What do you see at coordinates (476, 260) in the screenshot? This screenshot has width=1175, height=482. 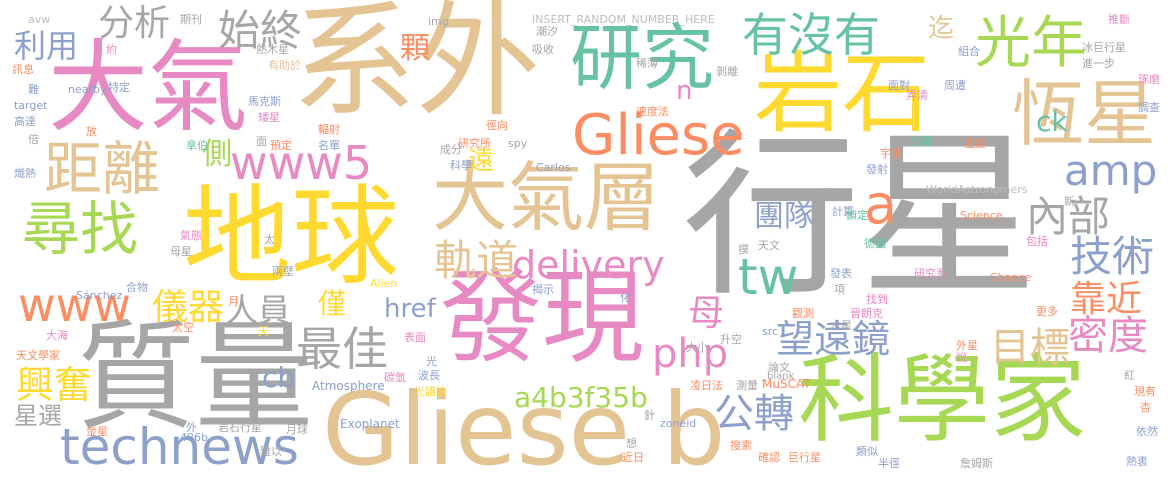 I see `word: 軌道` at bounding box center [476, 260].